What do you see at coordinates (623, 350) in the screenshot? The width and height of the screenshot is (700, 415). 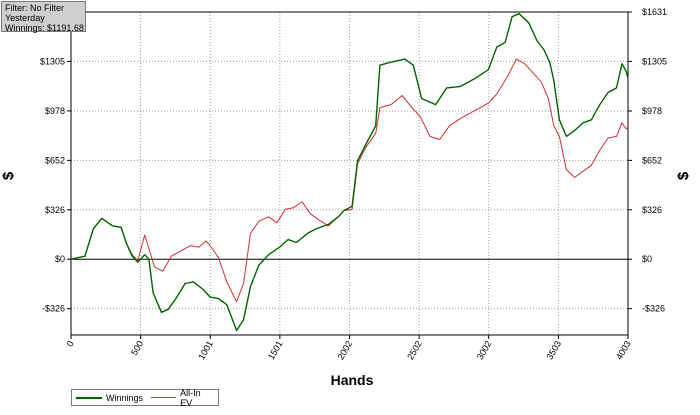 I see `x-tick-label: 4003` at bounding box center [623, 350].